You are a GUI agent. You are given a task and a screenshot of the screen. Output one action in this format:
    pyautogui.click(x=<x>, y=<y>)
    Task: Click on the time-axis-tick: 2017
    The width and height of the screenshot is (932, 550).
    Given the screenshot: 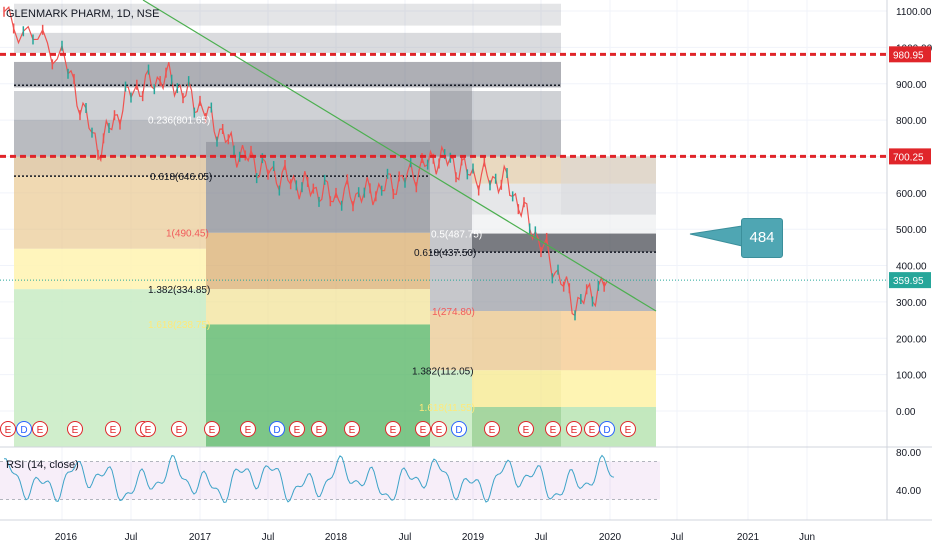 What is the action you would take?
    pyautogui.click(x=200, y=537)
    